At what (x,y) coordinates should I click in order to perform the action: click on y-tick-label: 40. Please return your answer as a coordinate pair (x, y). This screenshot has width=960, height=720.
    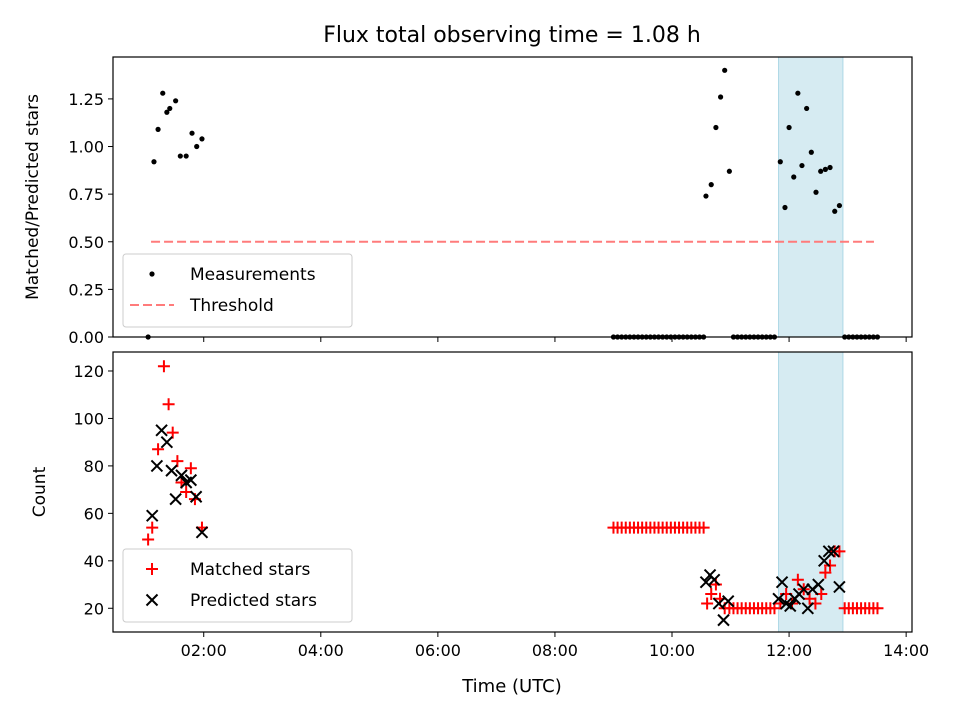
    Looking at the image, I should click on (94, 561).